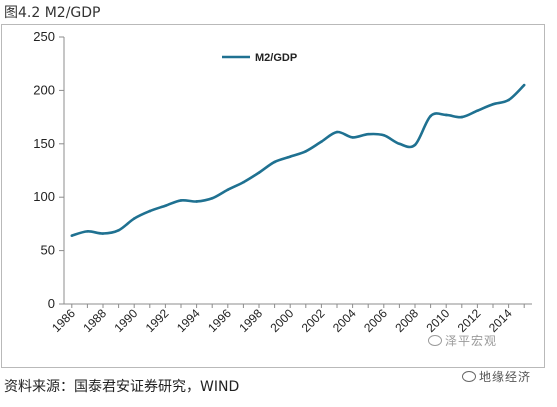 The height and width of the screenshot is (407, 557). What do you see at coordinates (505, 377) in the screenshot?
I see `watermark-text: 地缘经济` at bounding box center [505, 377].